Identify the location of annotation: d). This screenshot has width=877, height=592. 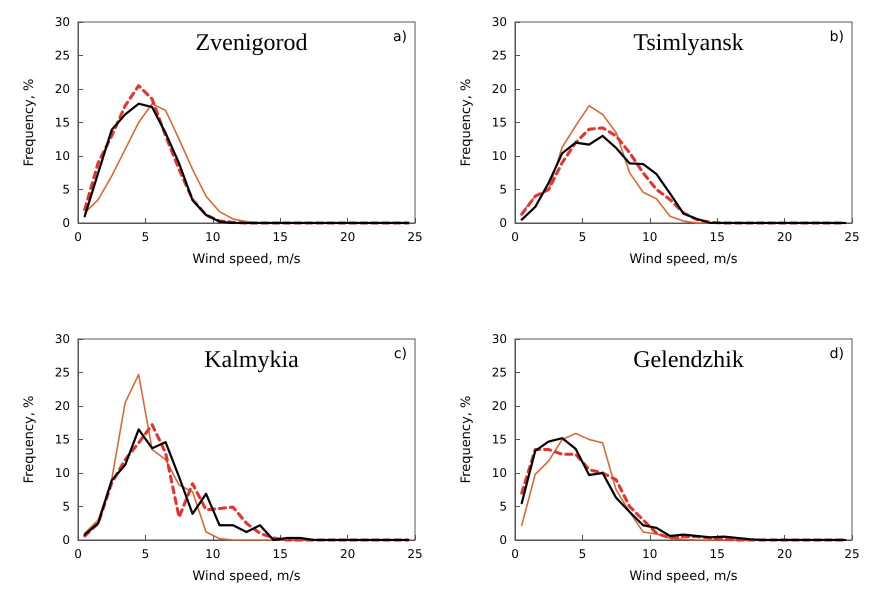
(837, 354).